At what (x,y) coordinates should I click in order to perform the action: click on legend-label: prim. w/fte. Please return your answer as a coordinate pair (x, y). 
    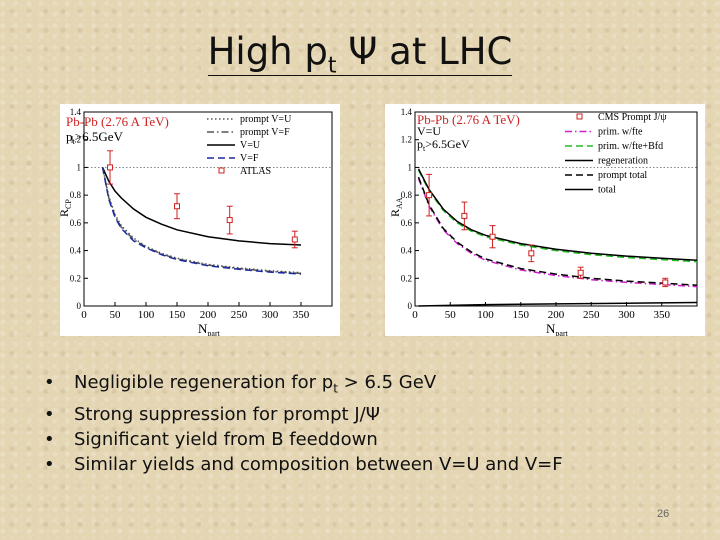
    Looking at the image, I should click on (620, 132).